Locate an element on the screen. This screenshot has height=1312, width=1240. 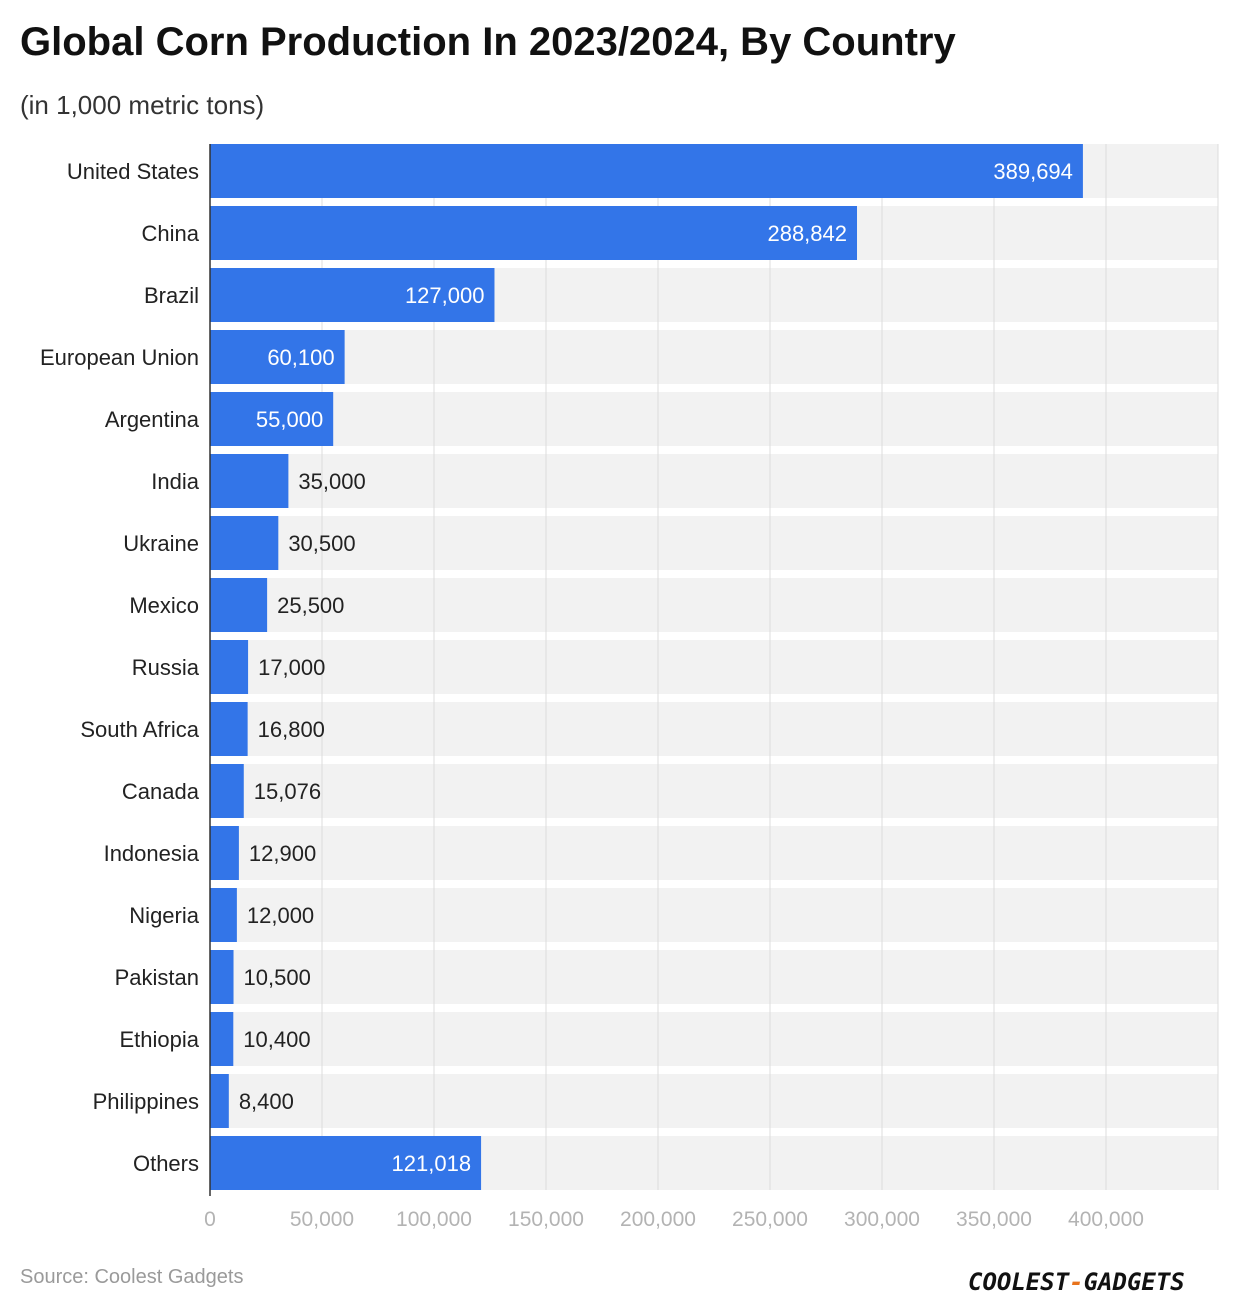
category-label: Philippines is located at coordinates (146, 1101).